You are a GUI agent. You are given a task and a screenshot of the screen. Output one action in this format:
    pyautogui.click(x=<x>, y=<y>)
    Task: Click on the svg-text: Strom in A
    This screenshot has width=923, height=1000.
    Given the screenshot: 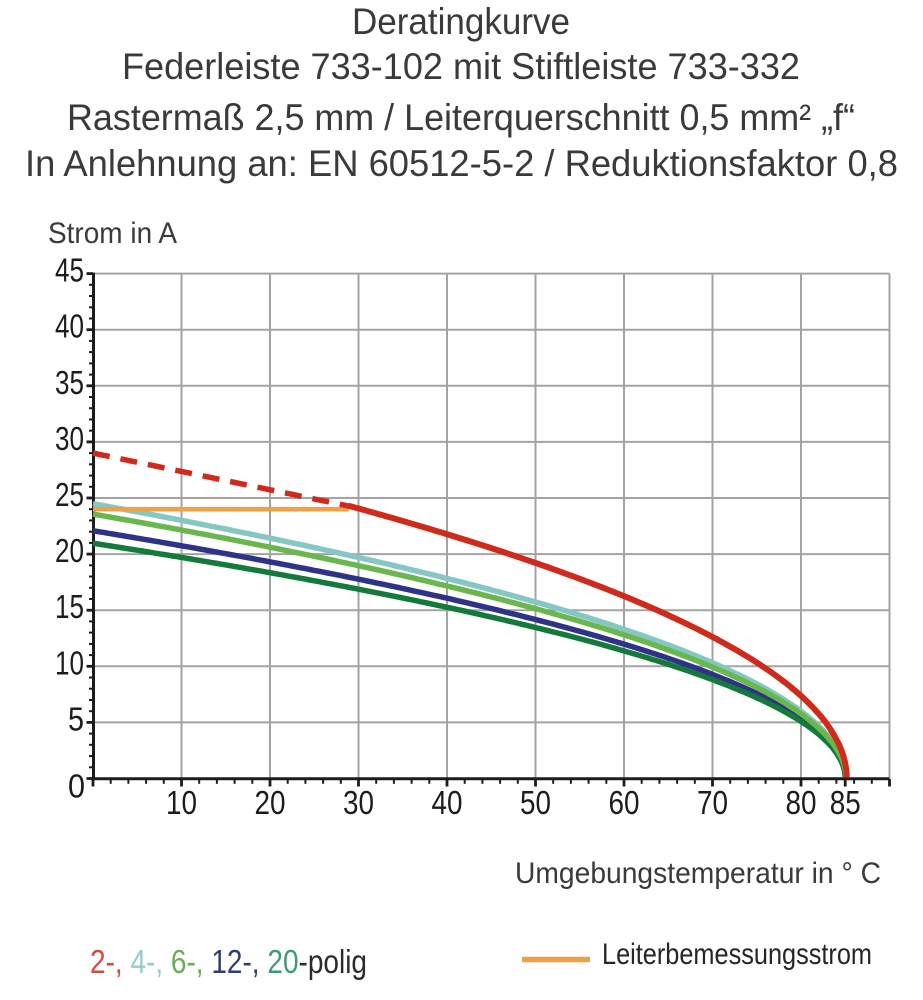 What is the action you would take?
    pyautogui.click(x=112, y=233)
    